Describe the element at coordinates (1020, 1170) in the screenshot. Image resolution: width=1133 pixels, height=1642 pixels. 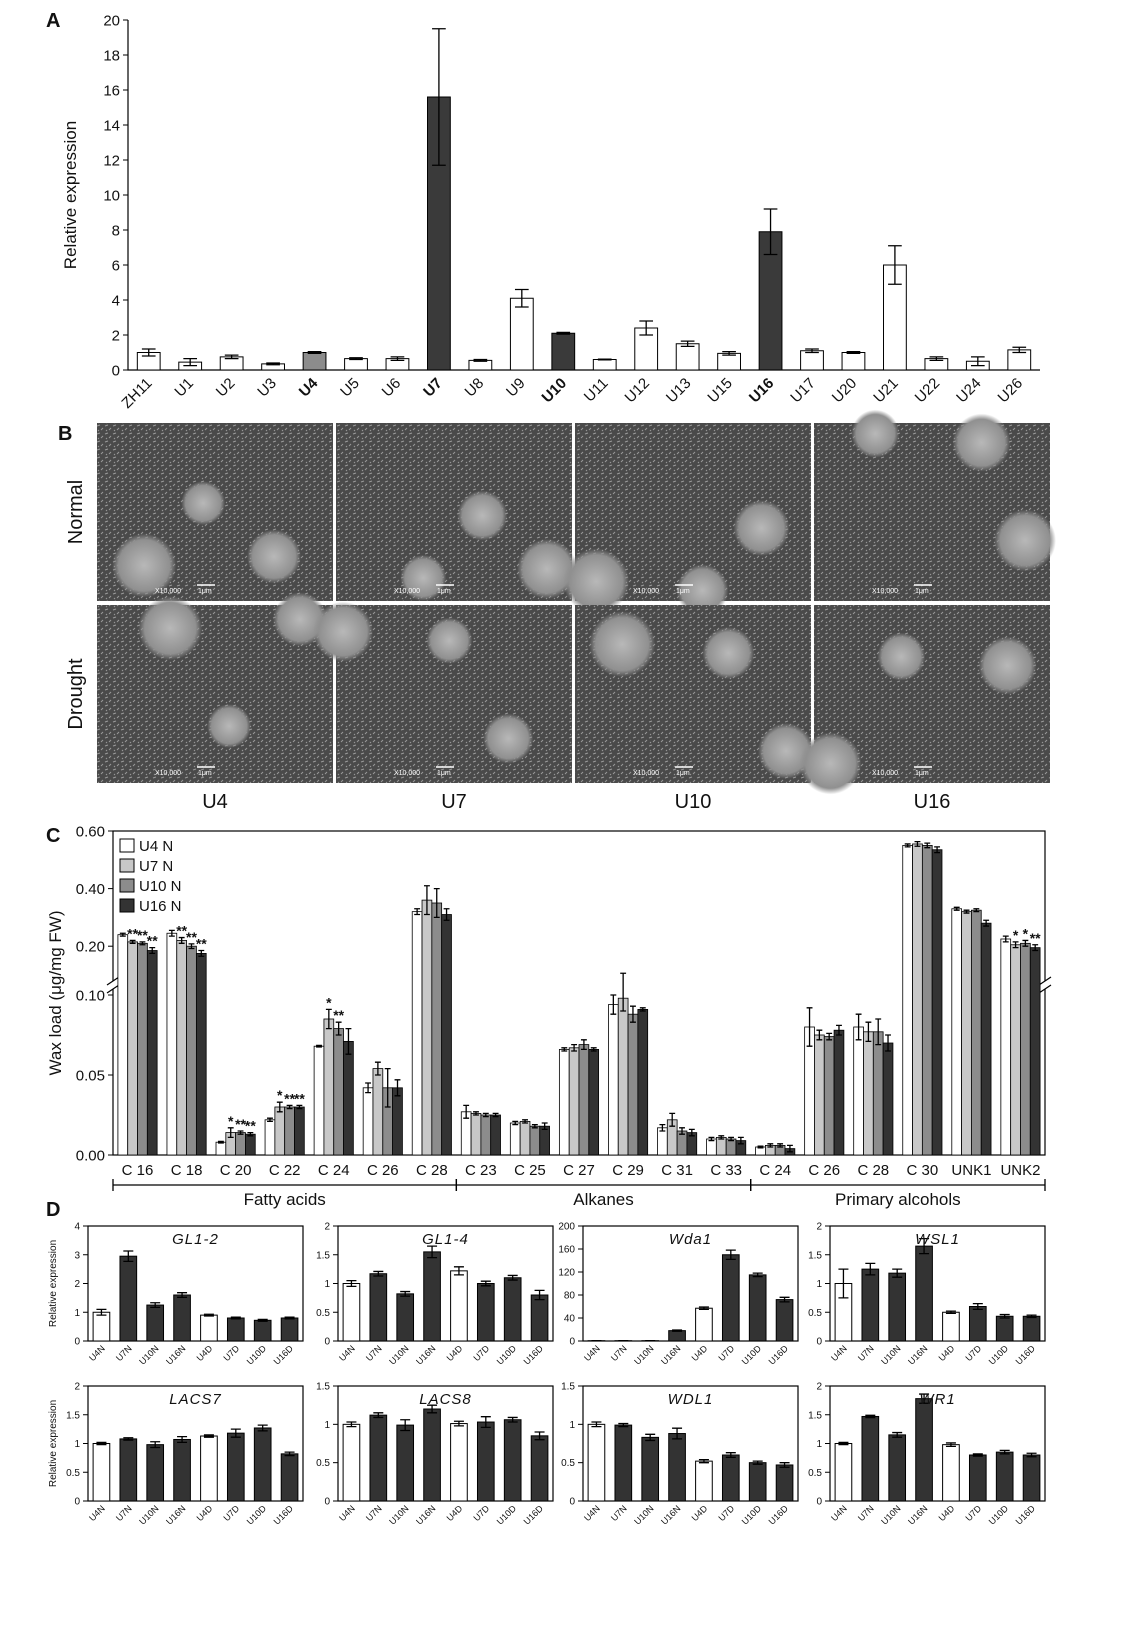
I see `x-tick-label: UNK2` at that location.